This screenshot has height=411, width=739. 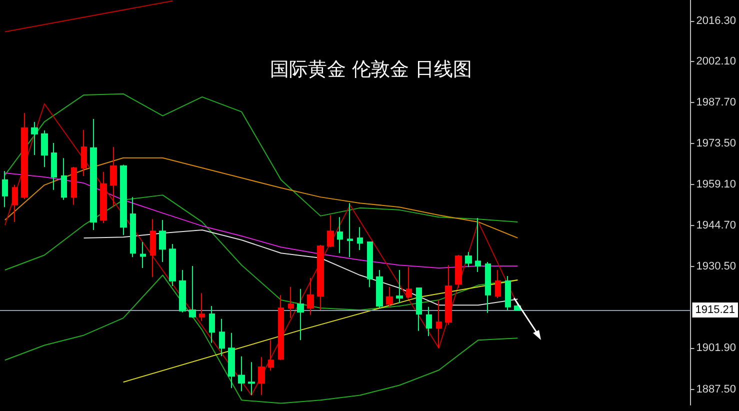 What do you see at coordinates (716, 143) in the screenshot?
I see `y-tick-label: 1973.50` at bounding box center [716, 143].